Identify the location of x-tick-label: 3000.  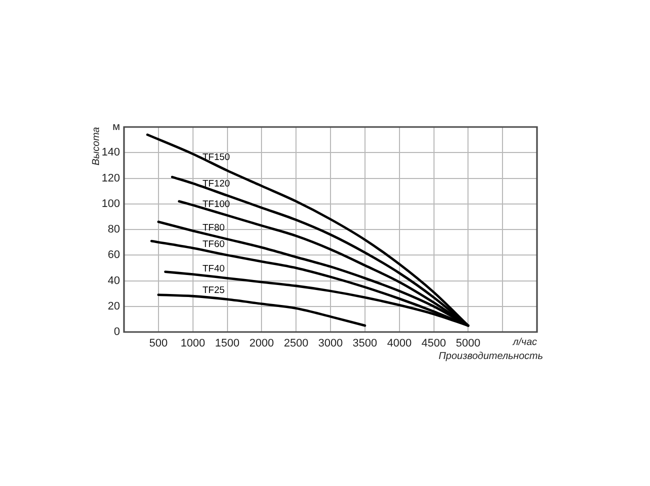
(330, 344).